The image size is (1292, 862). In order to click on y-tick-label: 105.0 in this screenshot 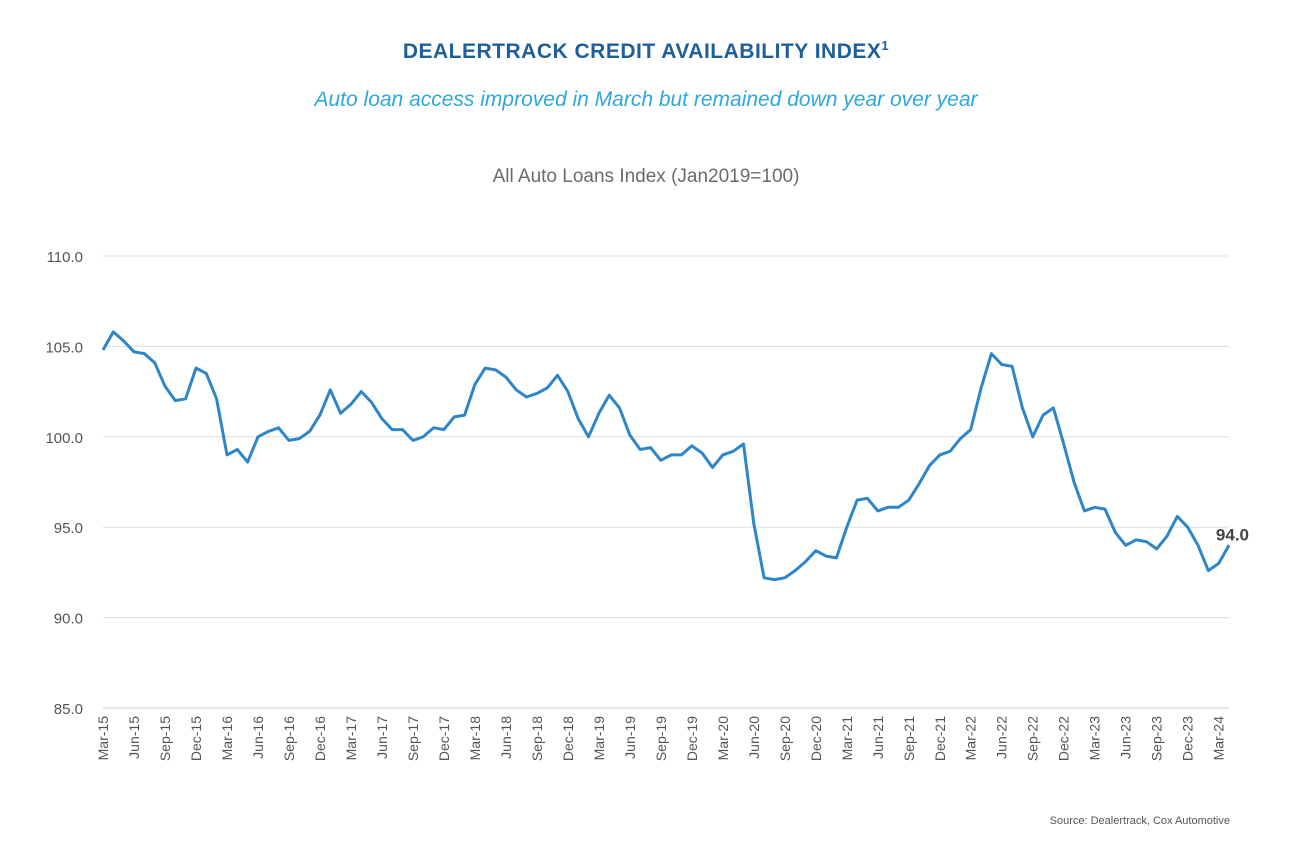, I will do `click(64, 347)`.